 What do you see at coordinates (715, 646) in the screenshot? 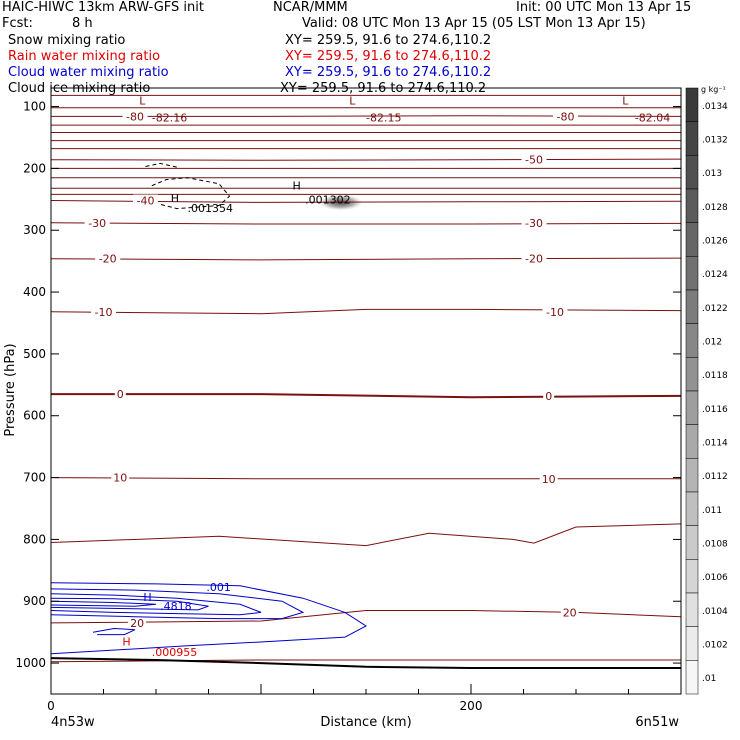
I see `colorbar-label: .0102` at bounding box center [715, 646].